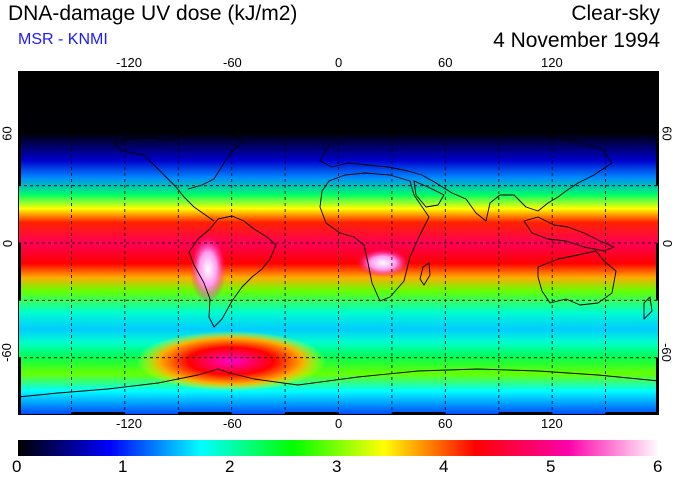  What do you see at coordinates (445, 423) in the screenshot?
I see `lon-tick-bottom: 60` at bounding box center [445, 423].